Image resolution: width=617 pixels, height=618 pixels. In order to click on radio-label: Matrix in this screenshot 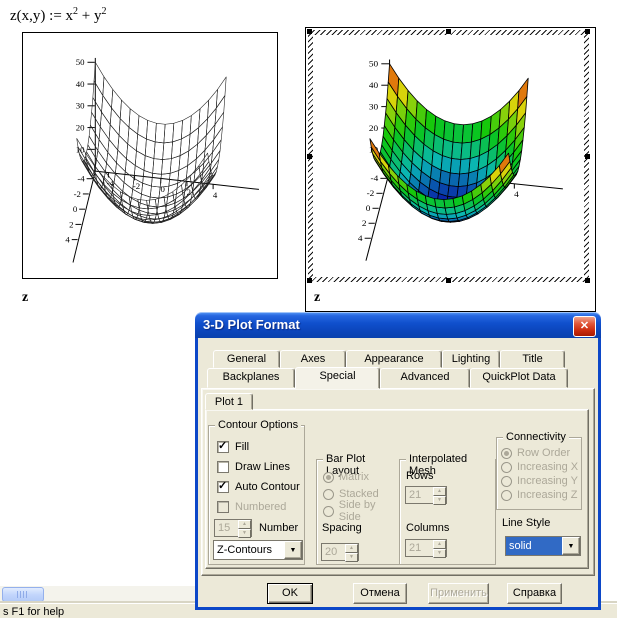, I will do `click(354, 477)`.